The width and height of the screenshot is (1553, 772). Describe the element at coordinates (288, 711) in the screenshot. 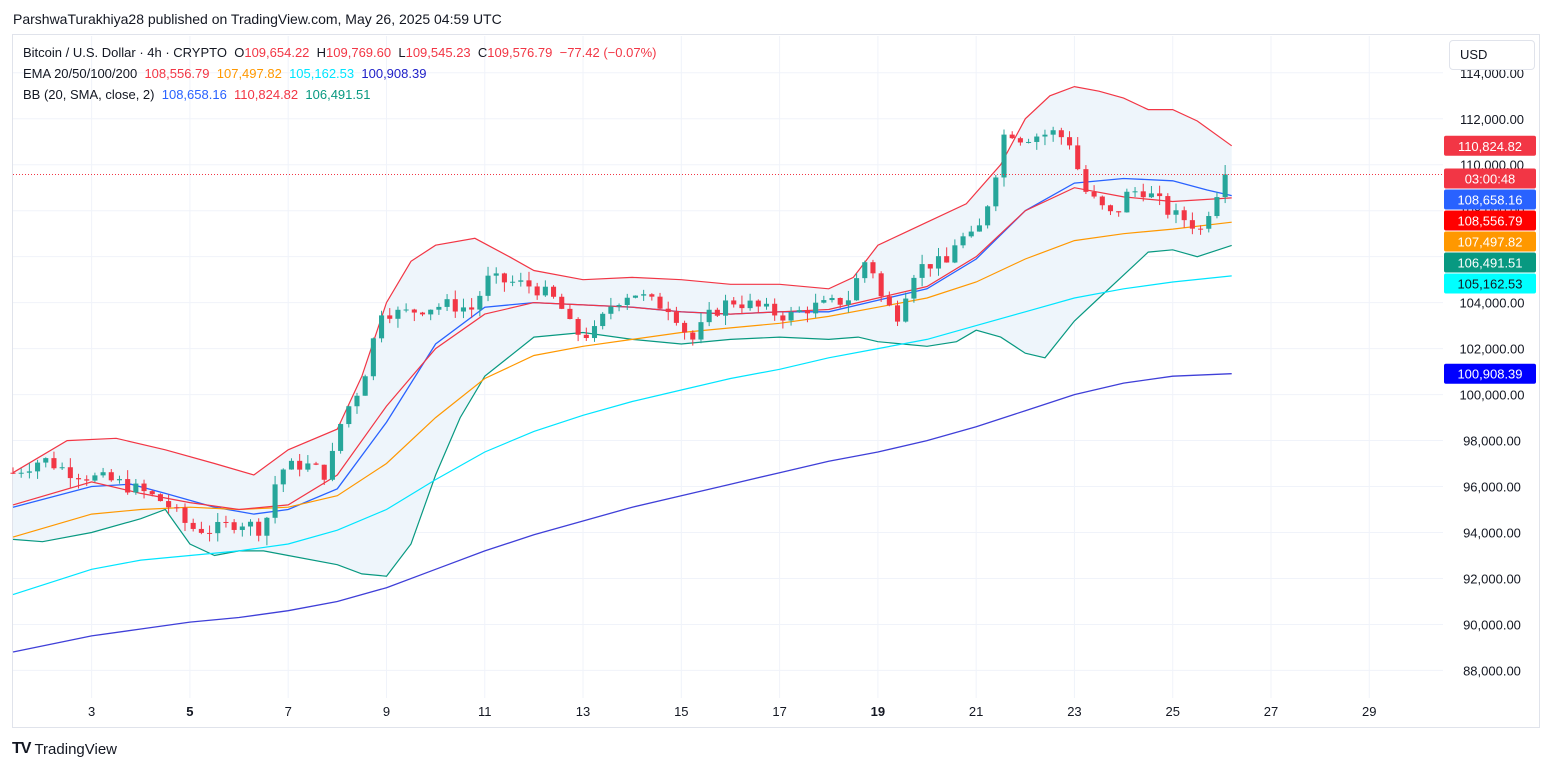

I see `x-tick-label: 7` at that location.